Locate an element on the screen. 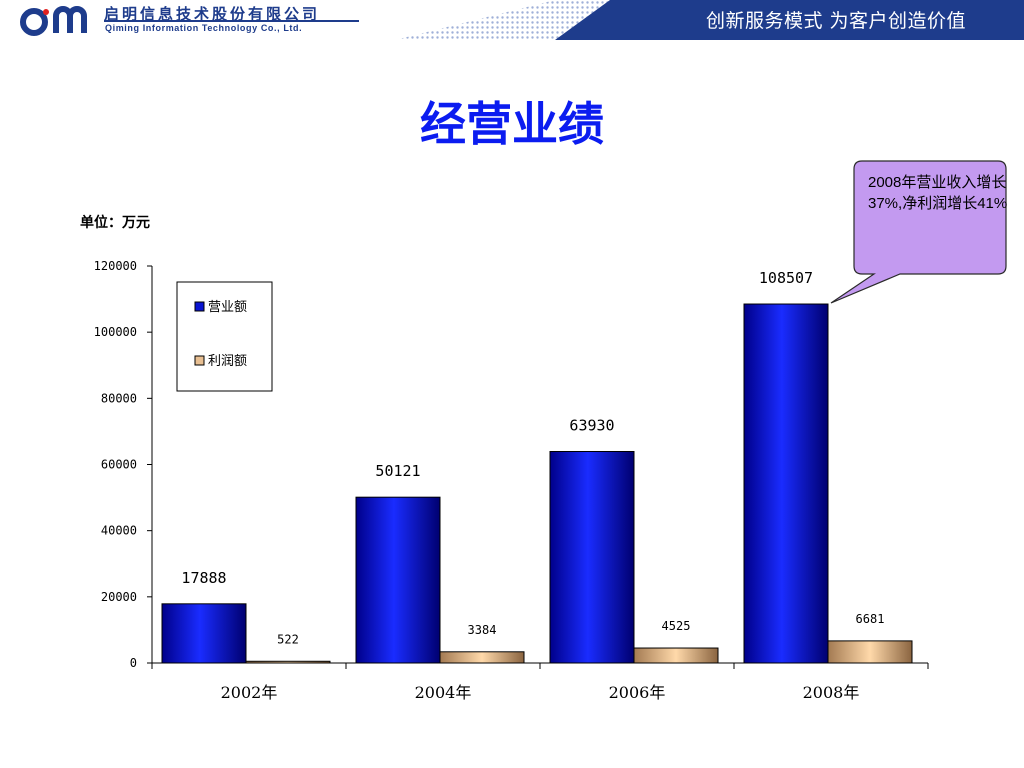 This screenshot has width=1024, height=768. data-label-revenue: 108507 is located at coordinates (786, 278).